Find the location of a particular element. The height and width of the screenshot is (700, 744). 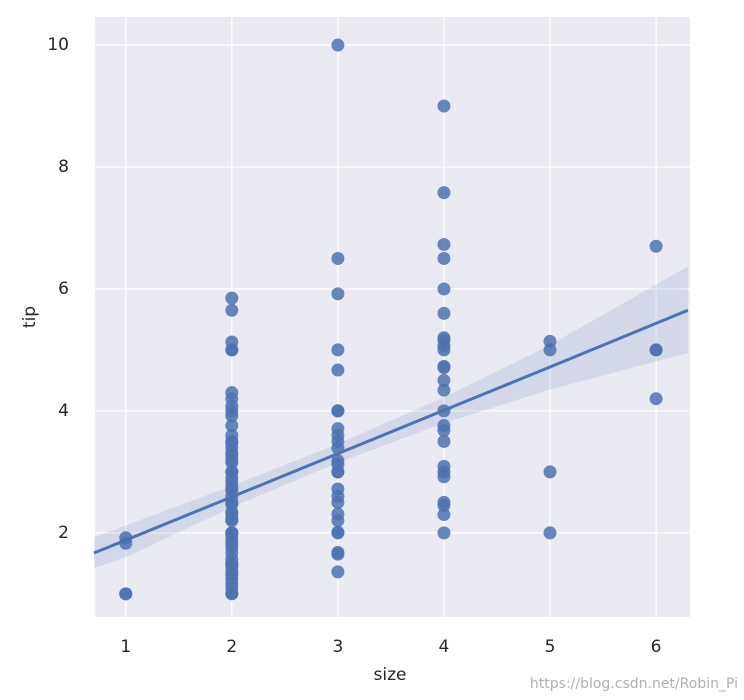

x-tick-label: 2 is located at coordinates (231, 647).